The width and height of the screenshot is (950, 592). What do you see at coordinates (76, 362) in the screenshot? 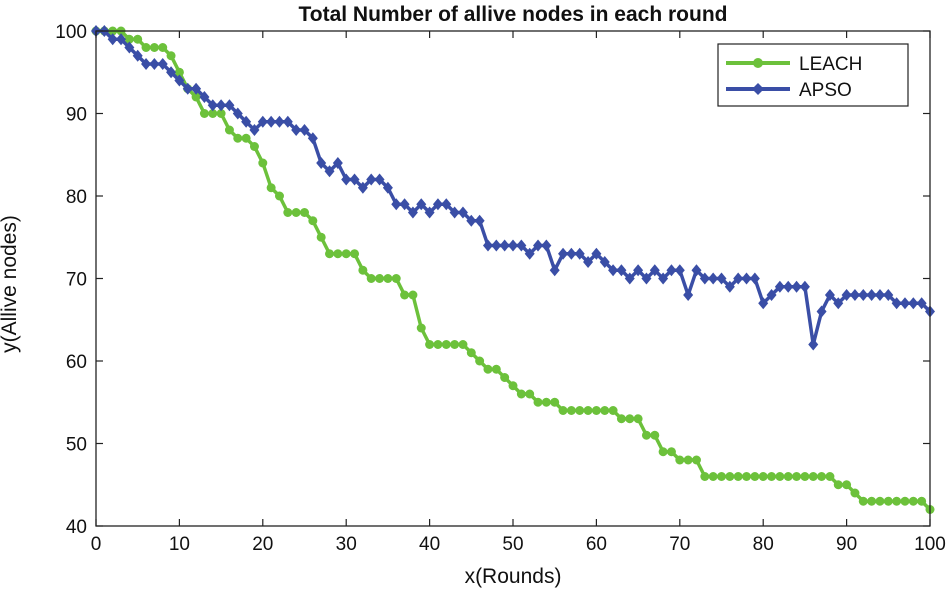
I see `y-tick-label: 60` at bounding box center [76, 362].